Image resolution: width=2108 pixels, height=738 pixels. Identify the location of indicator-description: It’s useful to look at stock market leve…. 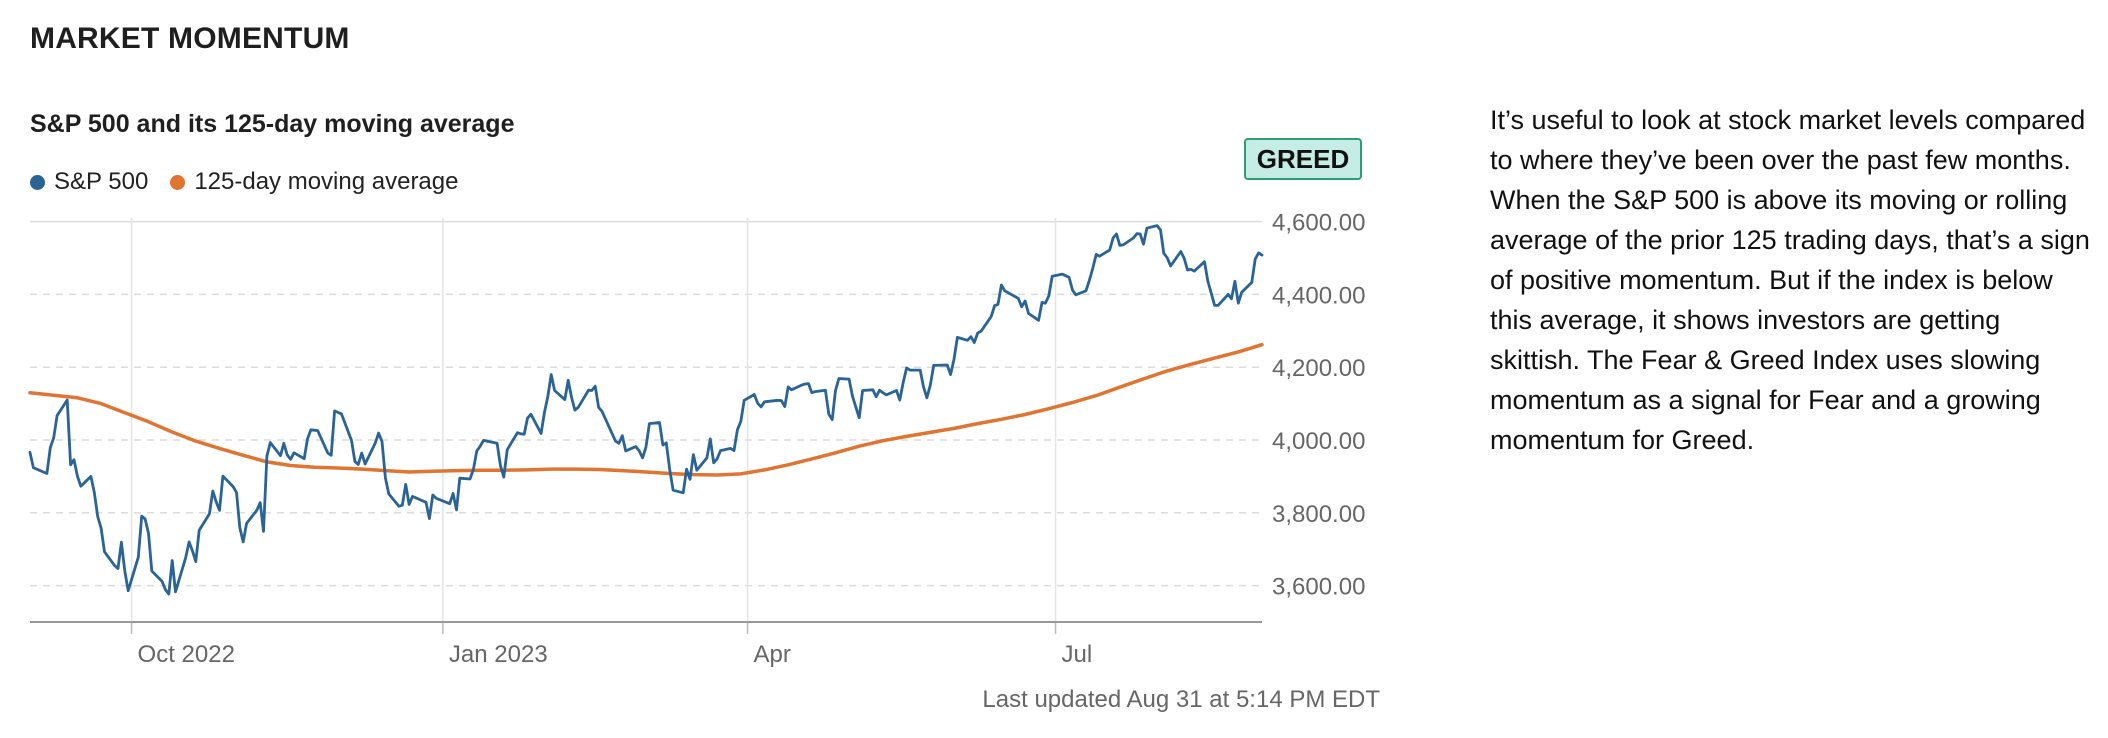
(1790, 280).